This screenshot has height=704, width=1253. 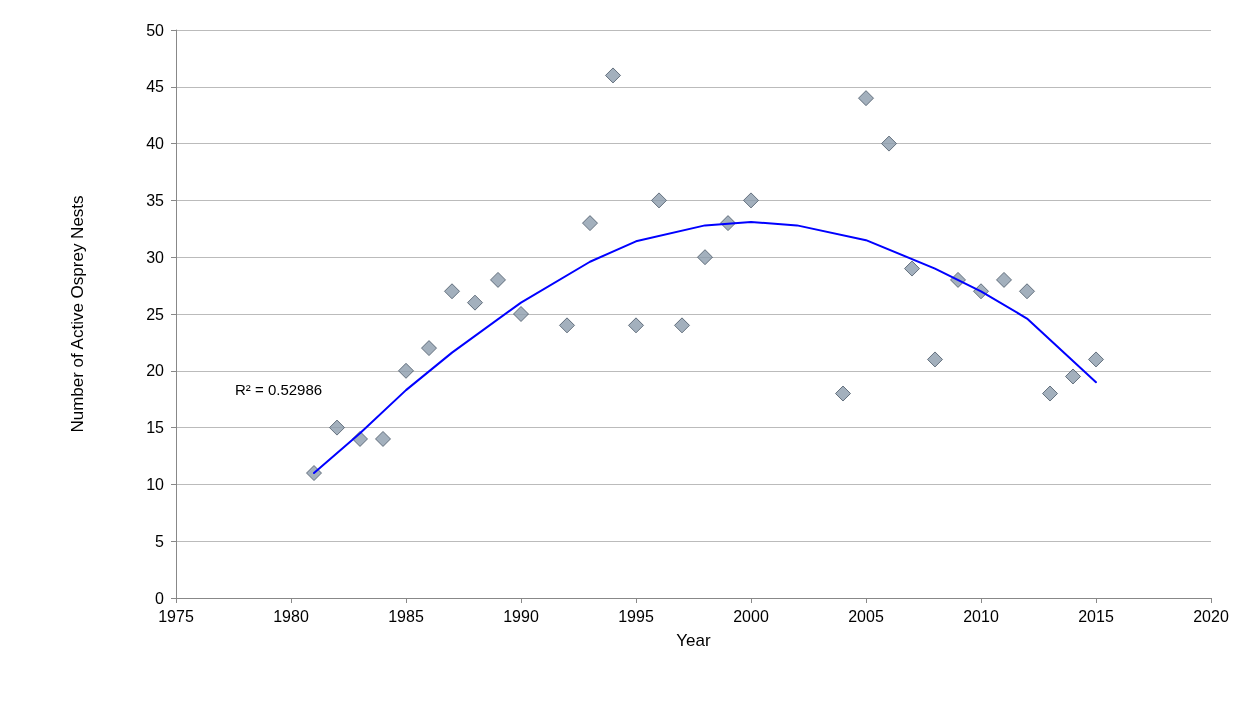 I want to click on y-tick-label: 50, so click(x=155, y=30).